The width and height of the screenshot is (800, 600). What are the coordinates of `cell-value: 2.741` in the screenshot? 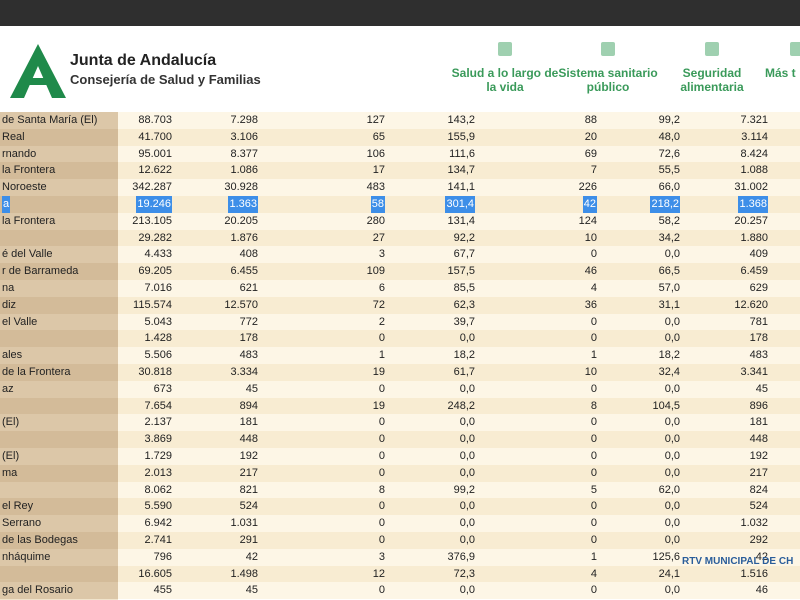 It's located at (158, 540).